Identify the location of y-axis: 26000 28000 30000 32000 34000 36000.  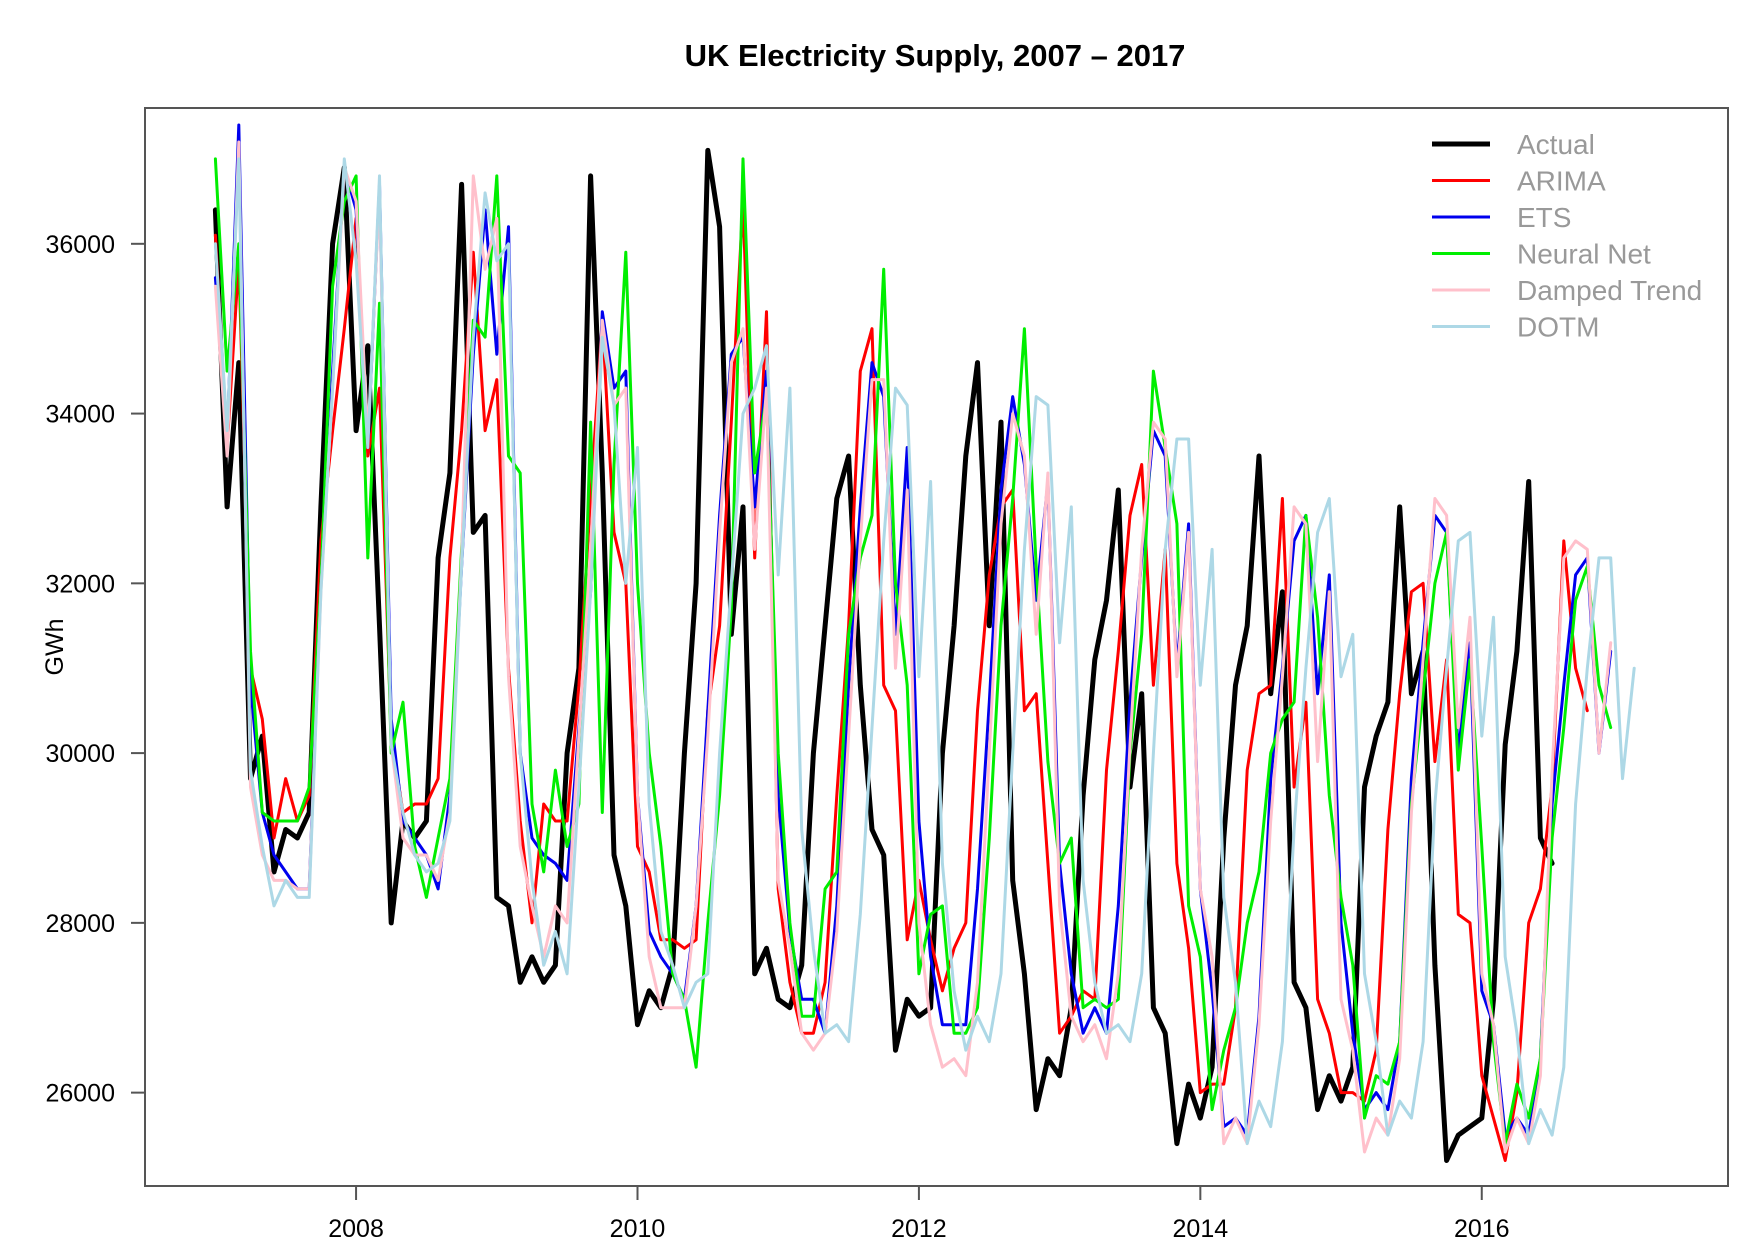
(95, 669).